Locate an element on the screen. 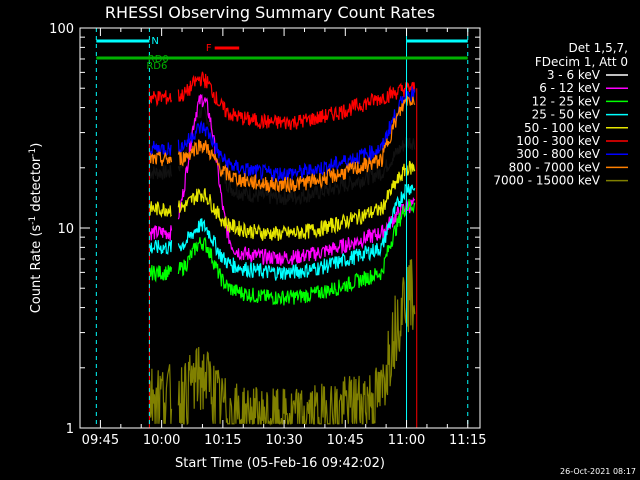  legend-label: 7000 - 15000 keV is located at coordinates (546, 181).